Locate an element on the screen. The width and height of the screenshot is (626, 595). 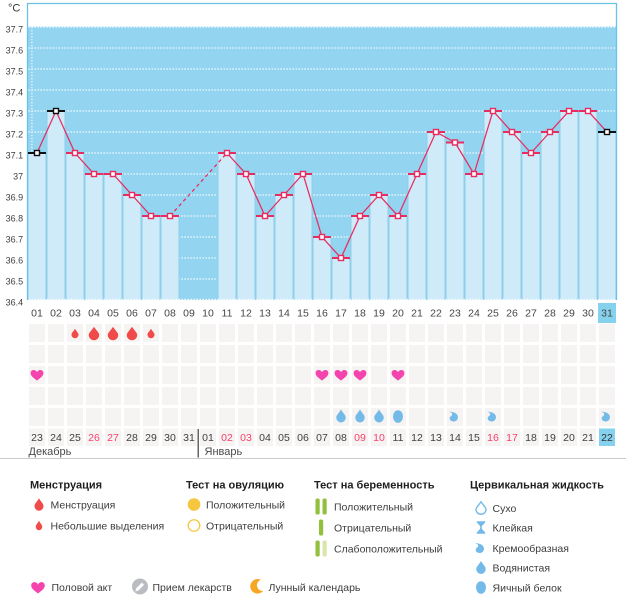
svg-text: Тест на беременность is located at coordinates (374, 486).